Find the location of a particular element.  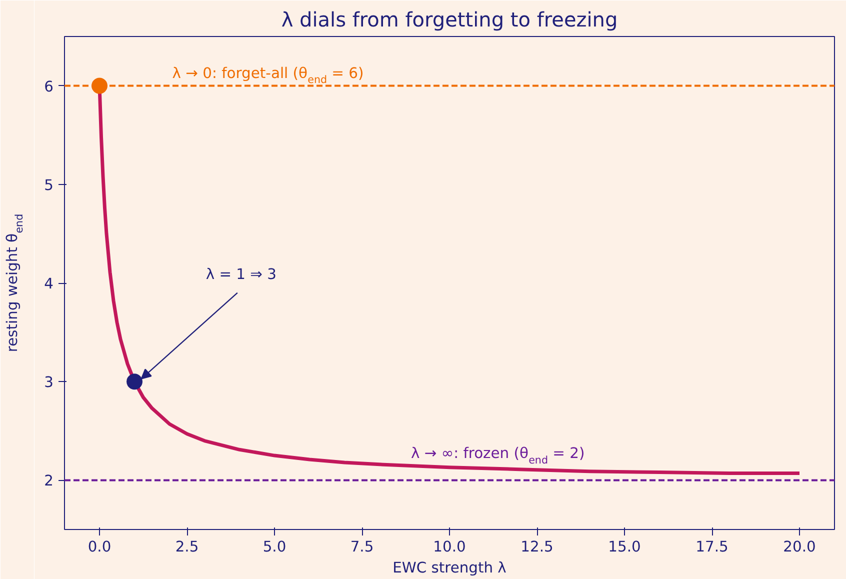

y-tick-label: 5 is located at coordinates (49, 185).